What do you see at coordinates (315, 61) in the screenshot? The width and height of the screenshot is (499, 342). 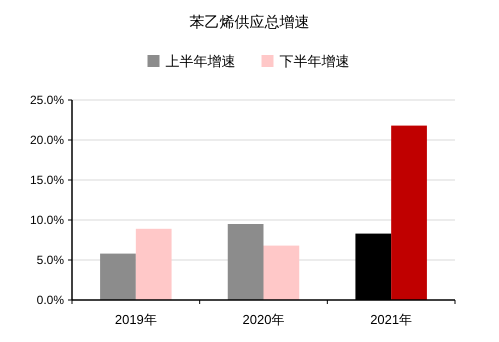 I see `legend-label: 下半年增速` at bounding box center [315, 61].